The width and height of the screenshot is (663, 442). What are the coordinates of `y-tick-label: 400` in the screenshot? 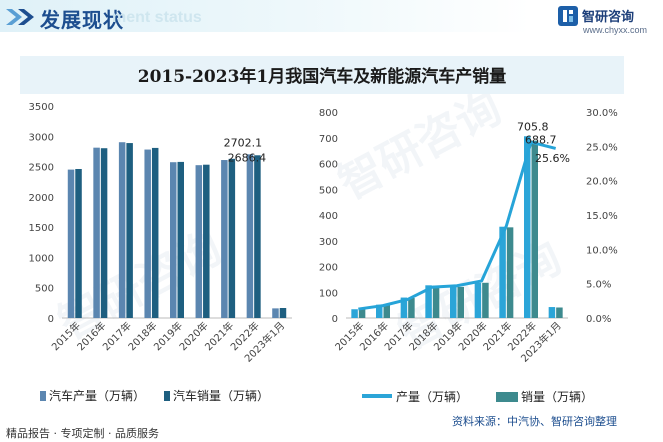 It's located at (328, 216).